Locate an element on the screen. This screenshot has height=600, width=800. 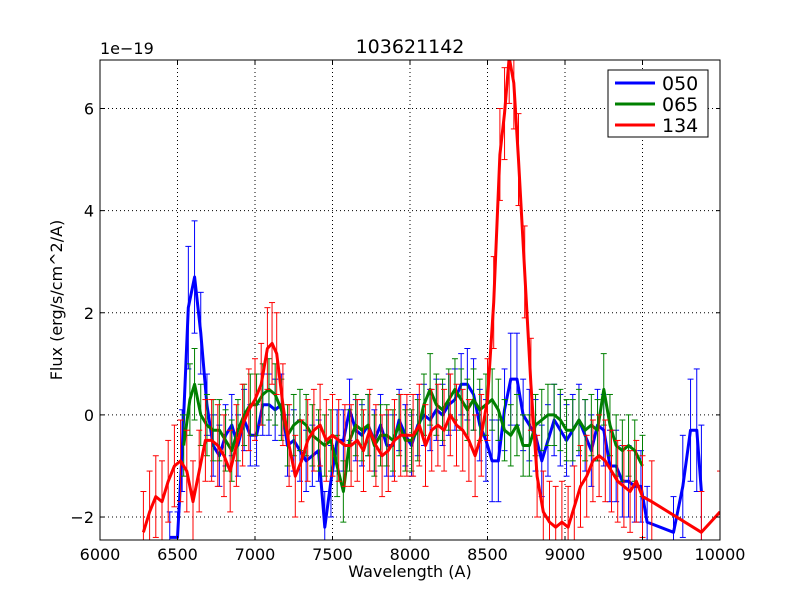
y-tick-label: 4 is located at coordinates (89, 211).